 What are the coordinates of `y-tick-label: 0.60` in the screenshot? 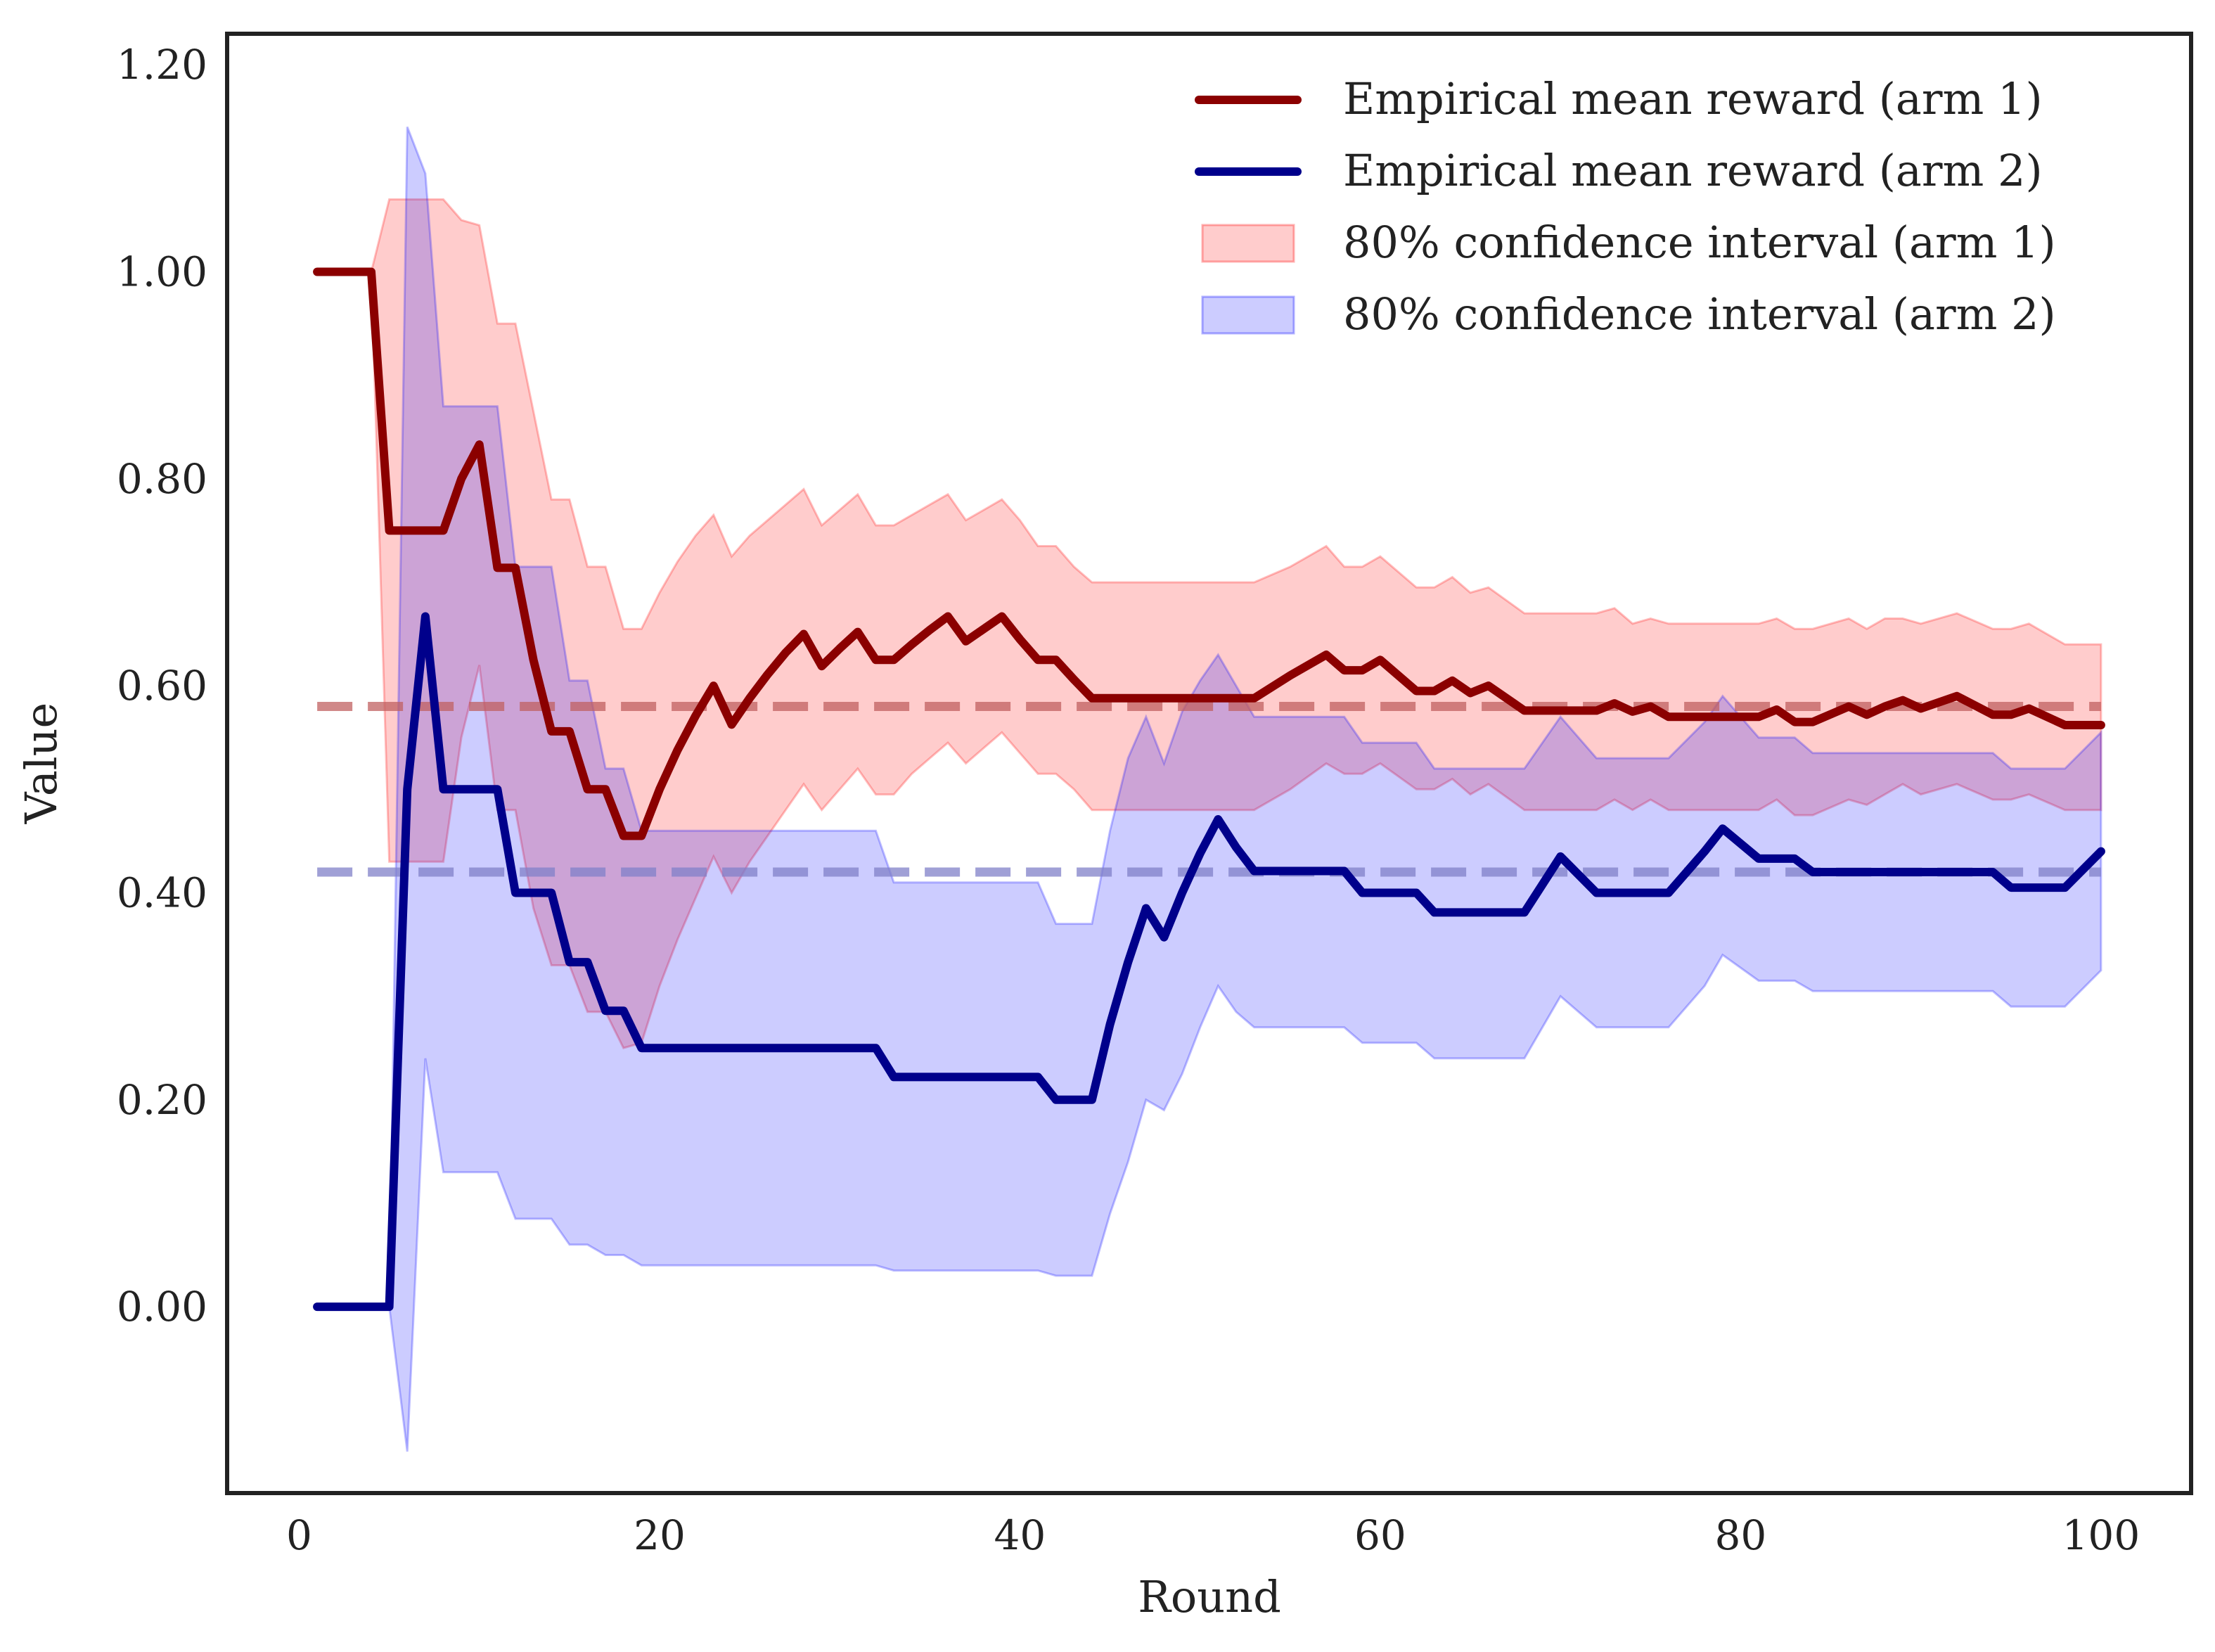 It's located at (162, 686).